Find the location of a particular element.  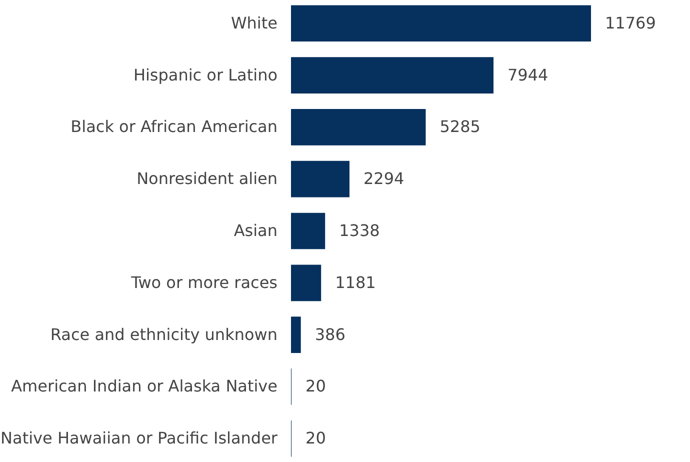

data-label: 7944 is located at coordinates (528, 74).